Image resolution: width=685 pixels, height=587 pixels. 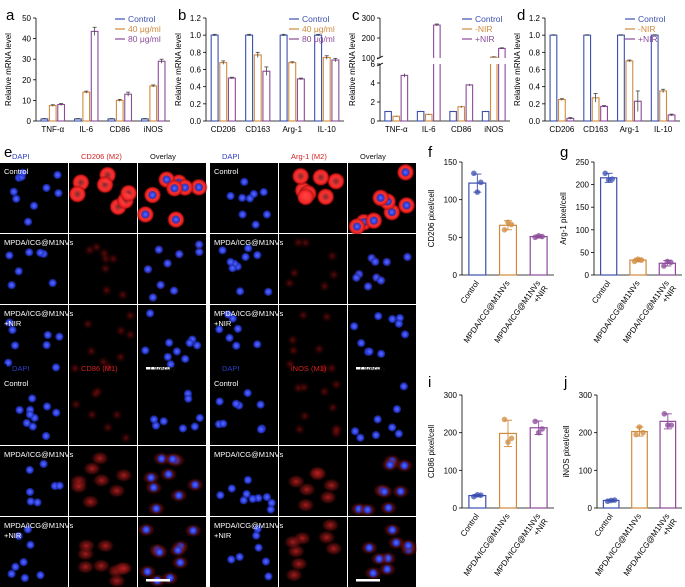 I want to click on y-tick-label: 0.8, so click(x=196, y=52).